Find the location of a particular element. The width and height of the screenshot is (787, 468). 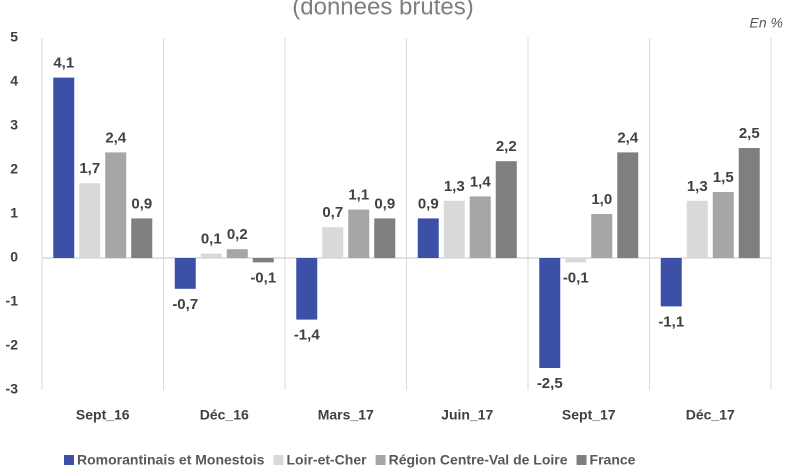

data-label: 4,1 is located at coordinates (63, 63).